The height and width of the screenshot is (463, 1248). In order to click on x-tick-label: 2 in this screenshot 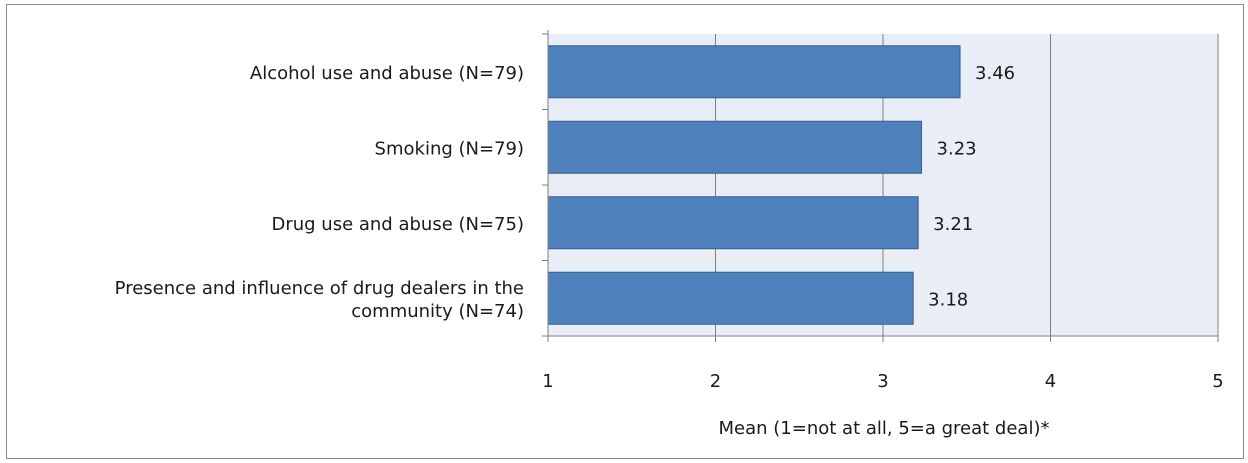, I will do `click(715, 381)`.